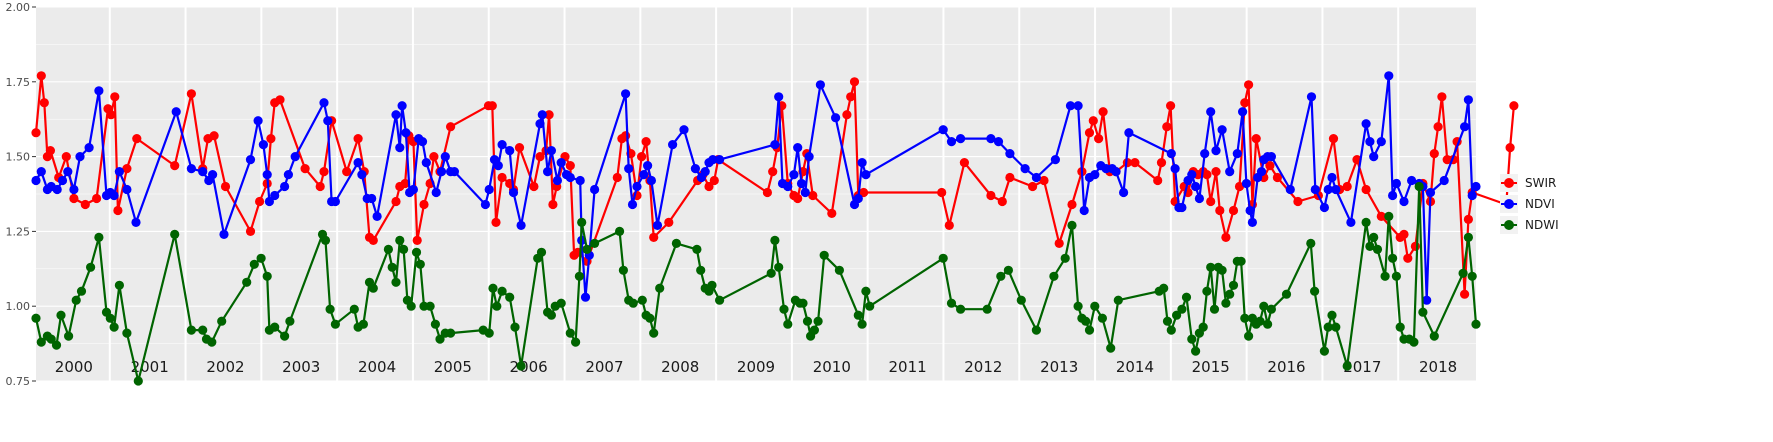 This screenshot has width=1773, height=442. Describe the element at coordinates (18, 231) in the screenshot. I see `y-tick-label: 1.25` at that location.